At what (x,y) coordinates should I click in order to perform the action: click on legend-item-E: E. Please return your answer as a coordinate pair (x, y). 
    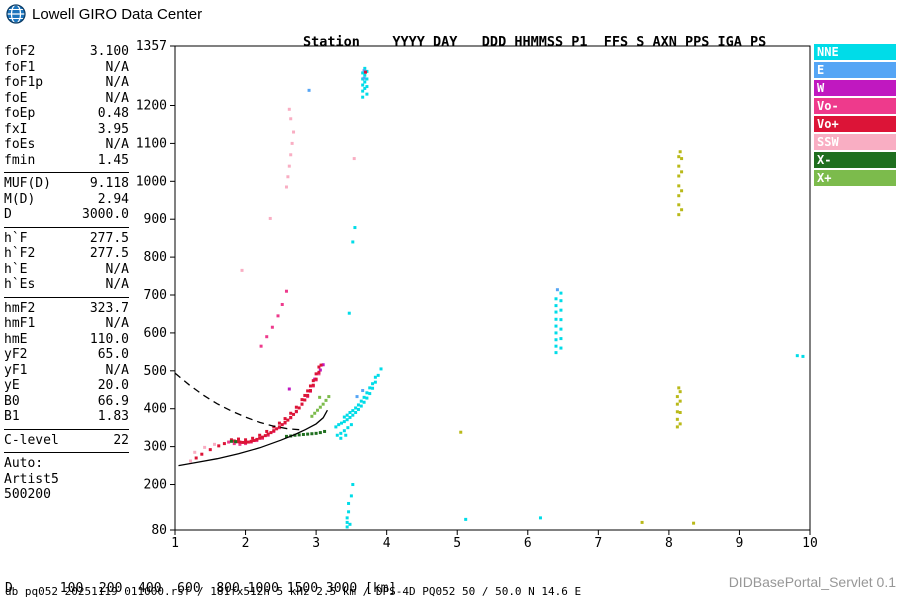
    Looking at the image, I should click on (855, 70).